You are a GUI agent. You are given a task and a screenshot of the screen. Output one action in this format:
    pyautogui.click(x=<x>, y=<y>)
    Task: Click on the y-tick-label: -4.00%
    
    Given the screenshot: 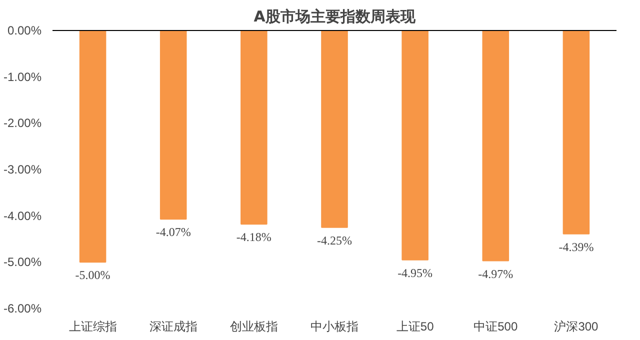 What is the action you would take?
    pyautogui.click(x=22, y=215)
    